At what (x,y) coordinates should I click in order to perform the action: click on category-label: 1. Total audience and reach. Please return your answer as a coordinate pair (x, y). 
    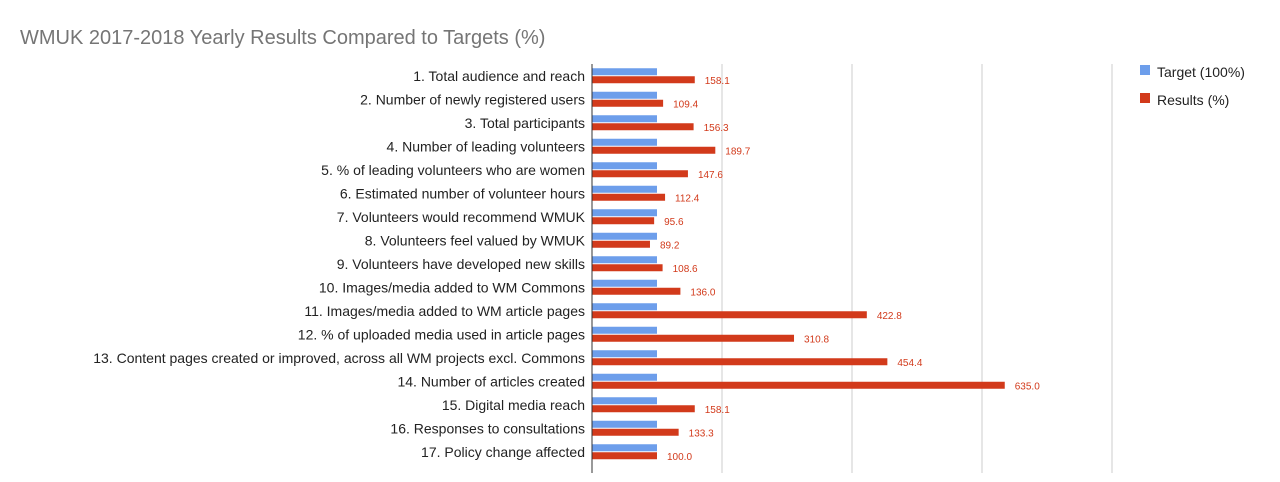
    Looking at the image, I should click on (499, 76).